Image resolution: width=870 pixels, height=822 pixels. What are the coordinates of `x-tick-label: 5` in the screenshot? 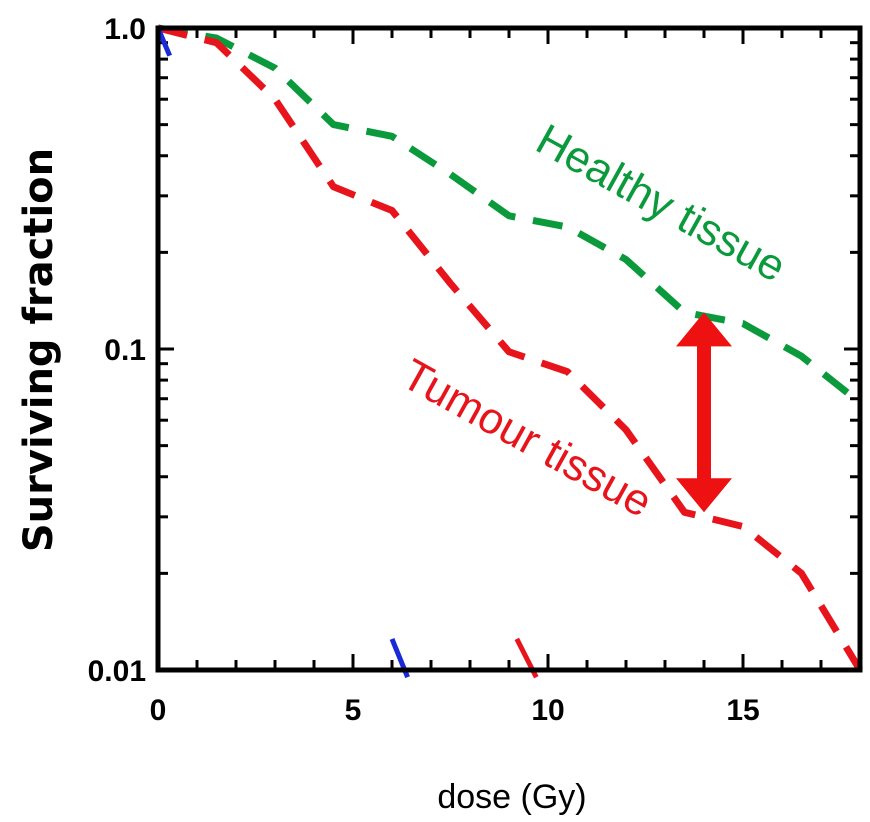 It's located at (353, 710).